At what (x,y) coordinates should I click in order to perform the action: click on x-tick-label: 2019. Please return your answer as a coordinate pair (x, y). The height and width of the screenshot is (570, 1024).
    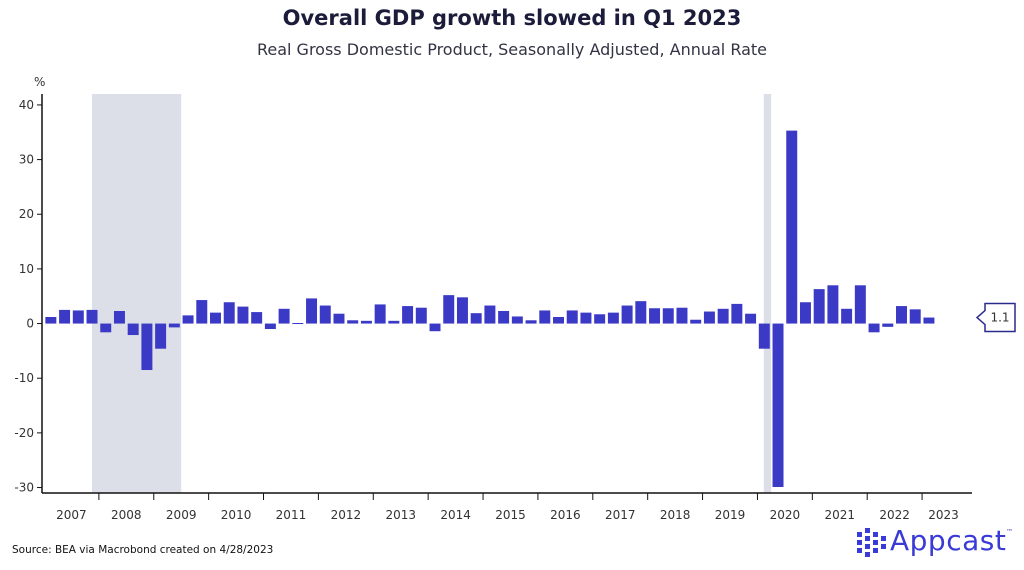
    Looking at the image, I should click on (730, 515).